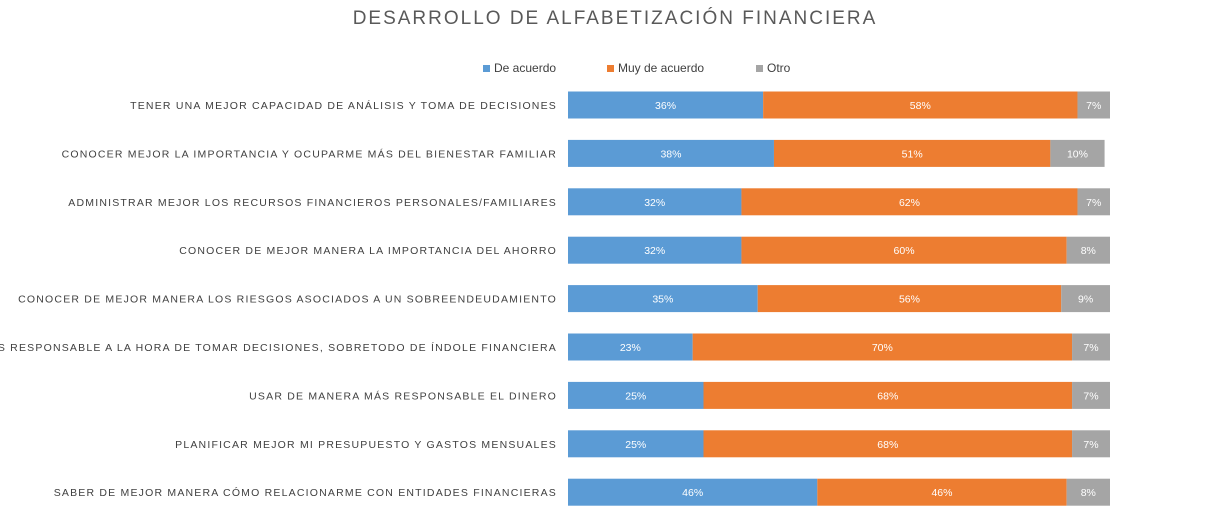 This screenshot has height=531, width=1215. Describe the element at coordinates (779, 68) in the screenshot. I see `legend-label-otro: Otro` at that location.